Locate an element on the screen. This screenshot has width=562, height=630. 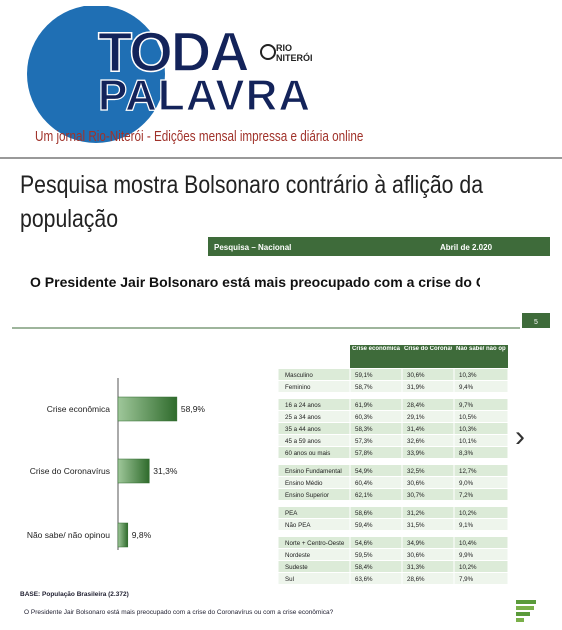
badge-icon is located at coordinates (268, 52).